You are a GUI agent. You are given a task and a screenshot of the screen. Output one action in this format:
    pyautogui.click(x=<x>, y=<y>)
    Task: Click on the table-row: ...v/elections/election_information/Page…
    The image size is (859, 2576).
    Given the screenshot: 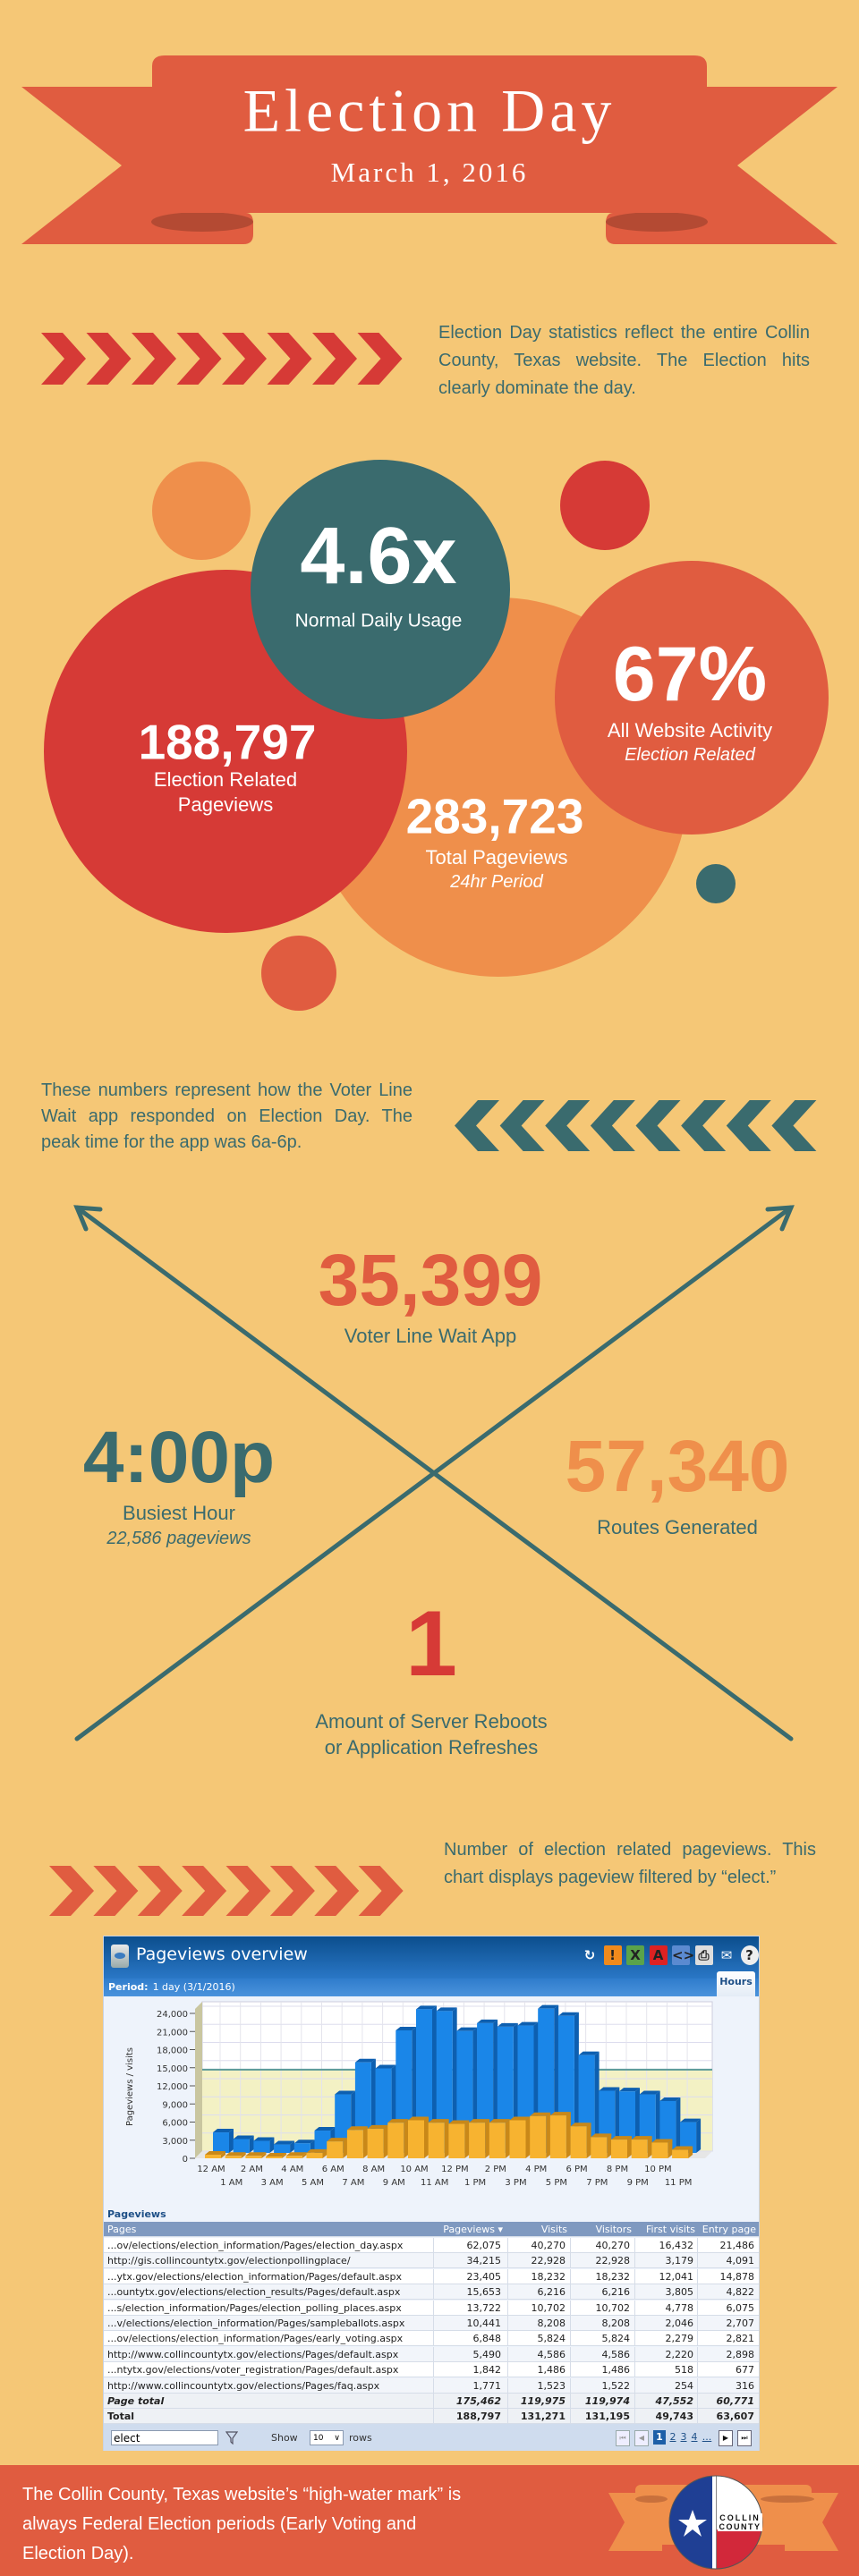 What is the action you would take?
    pyautogui.click(x=431, y=2323)
    